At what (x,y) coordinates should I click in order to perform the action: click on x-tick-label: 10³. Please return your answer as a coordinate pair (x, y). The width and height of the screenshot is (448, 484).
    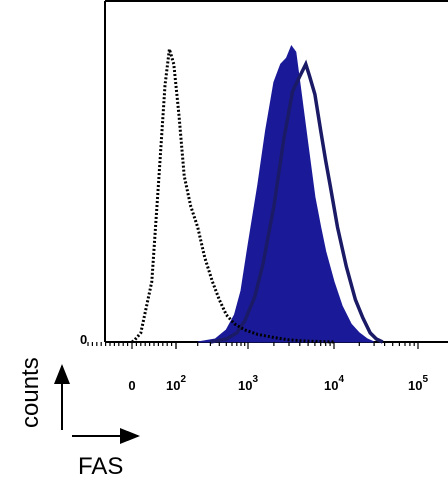
    Looking at the image, I should click on (248, 383).